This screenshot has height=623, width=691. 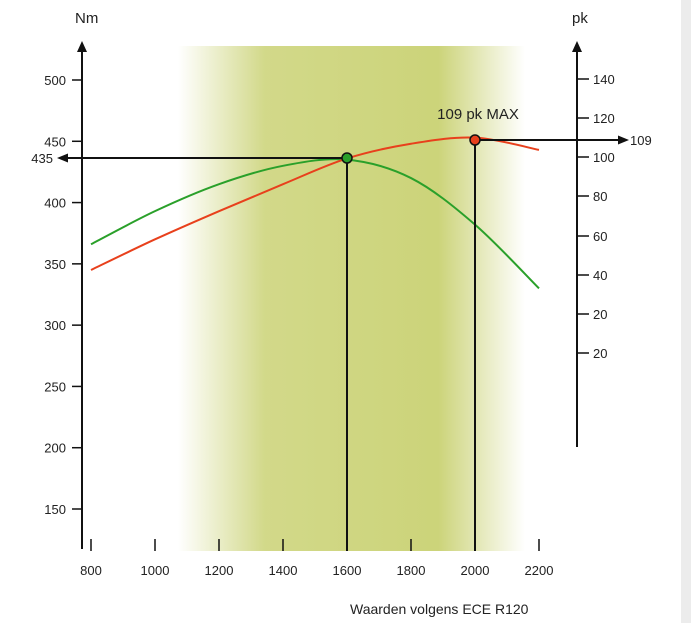 I want to click on torque-marker-dot, so click(x=347, y=158).